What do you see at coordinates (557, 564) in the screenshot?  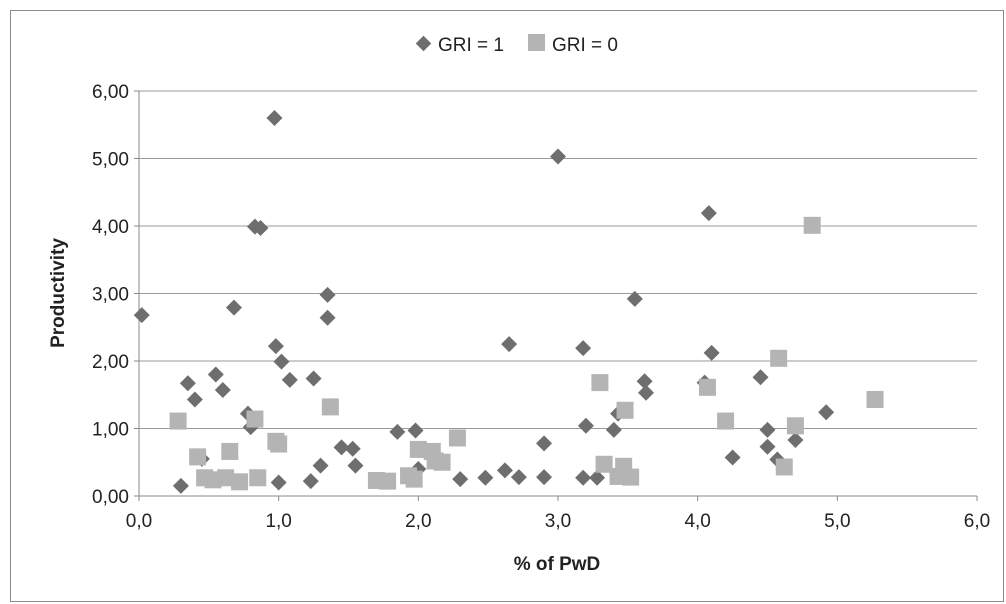 I see `x-axis-title: % of PwD` at bounding box center [557, 564].